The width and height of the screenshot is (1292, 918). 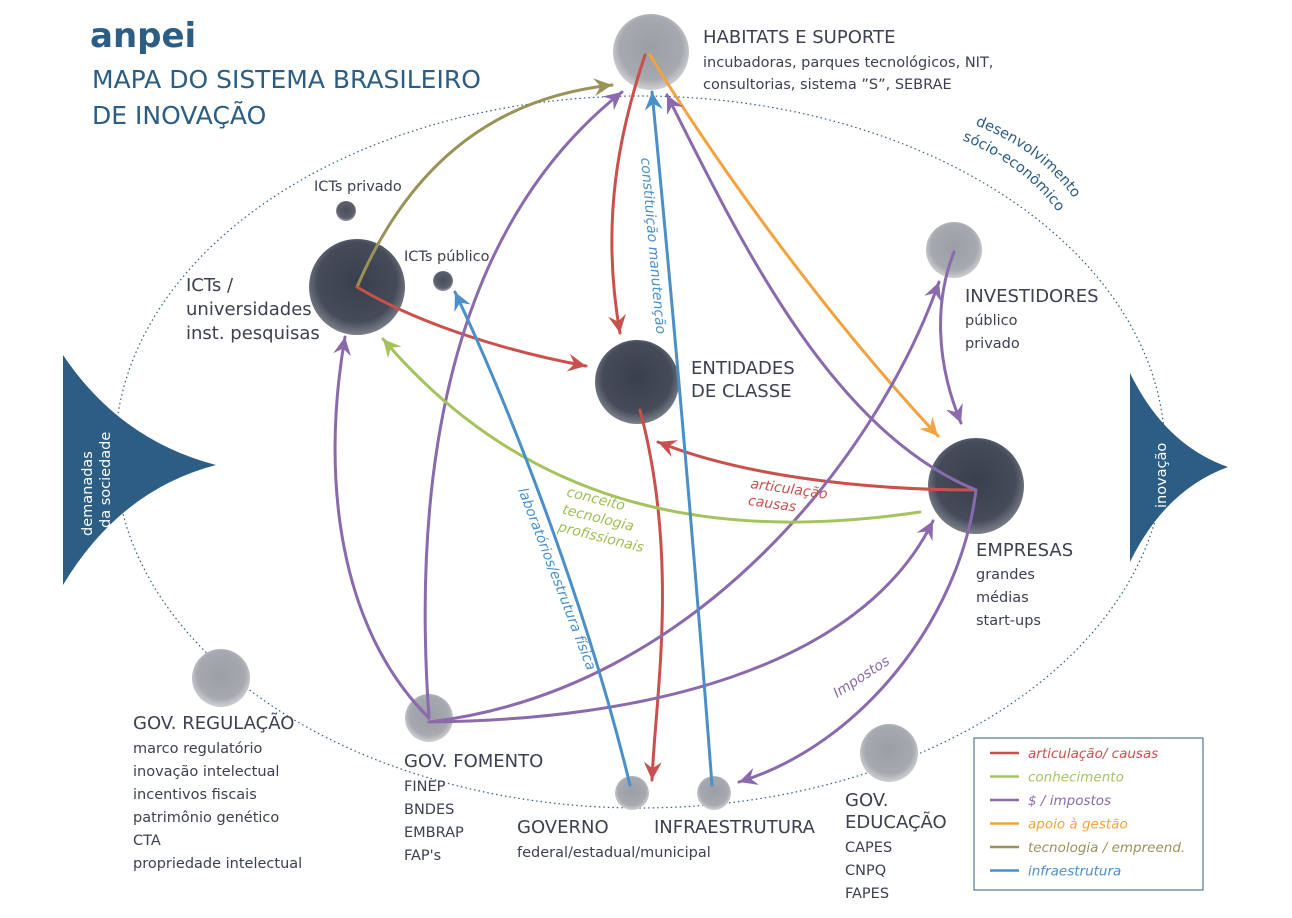 I want to click on icts-publico-label: ICTs público, so click(x=447, y=257).